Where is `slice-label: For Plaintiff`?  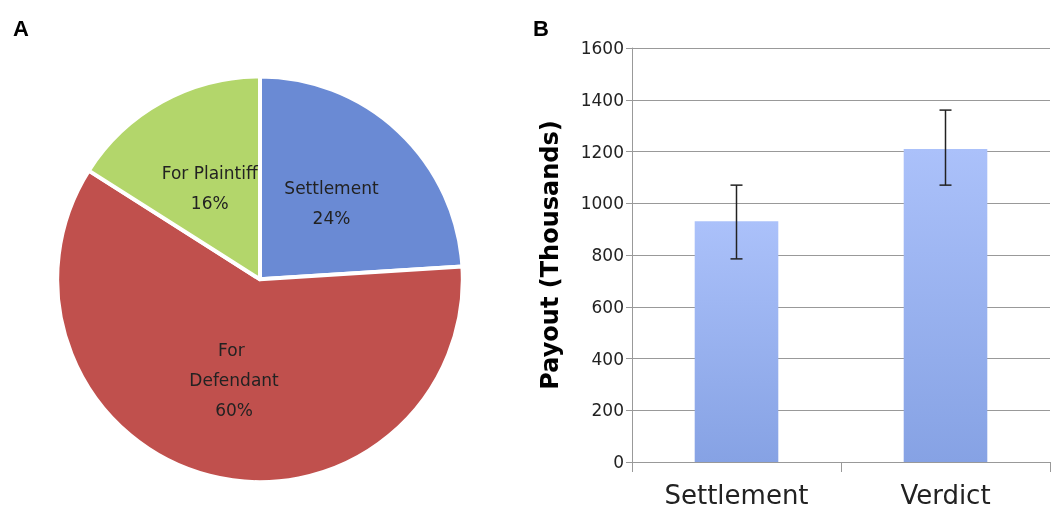 slice-label: For Plaintiff is located at coordinates (210, 172).